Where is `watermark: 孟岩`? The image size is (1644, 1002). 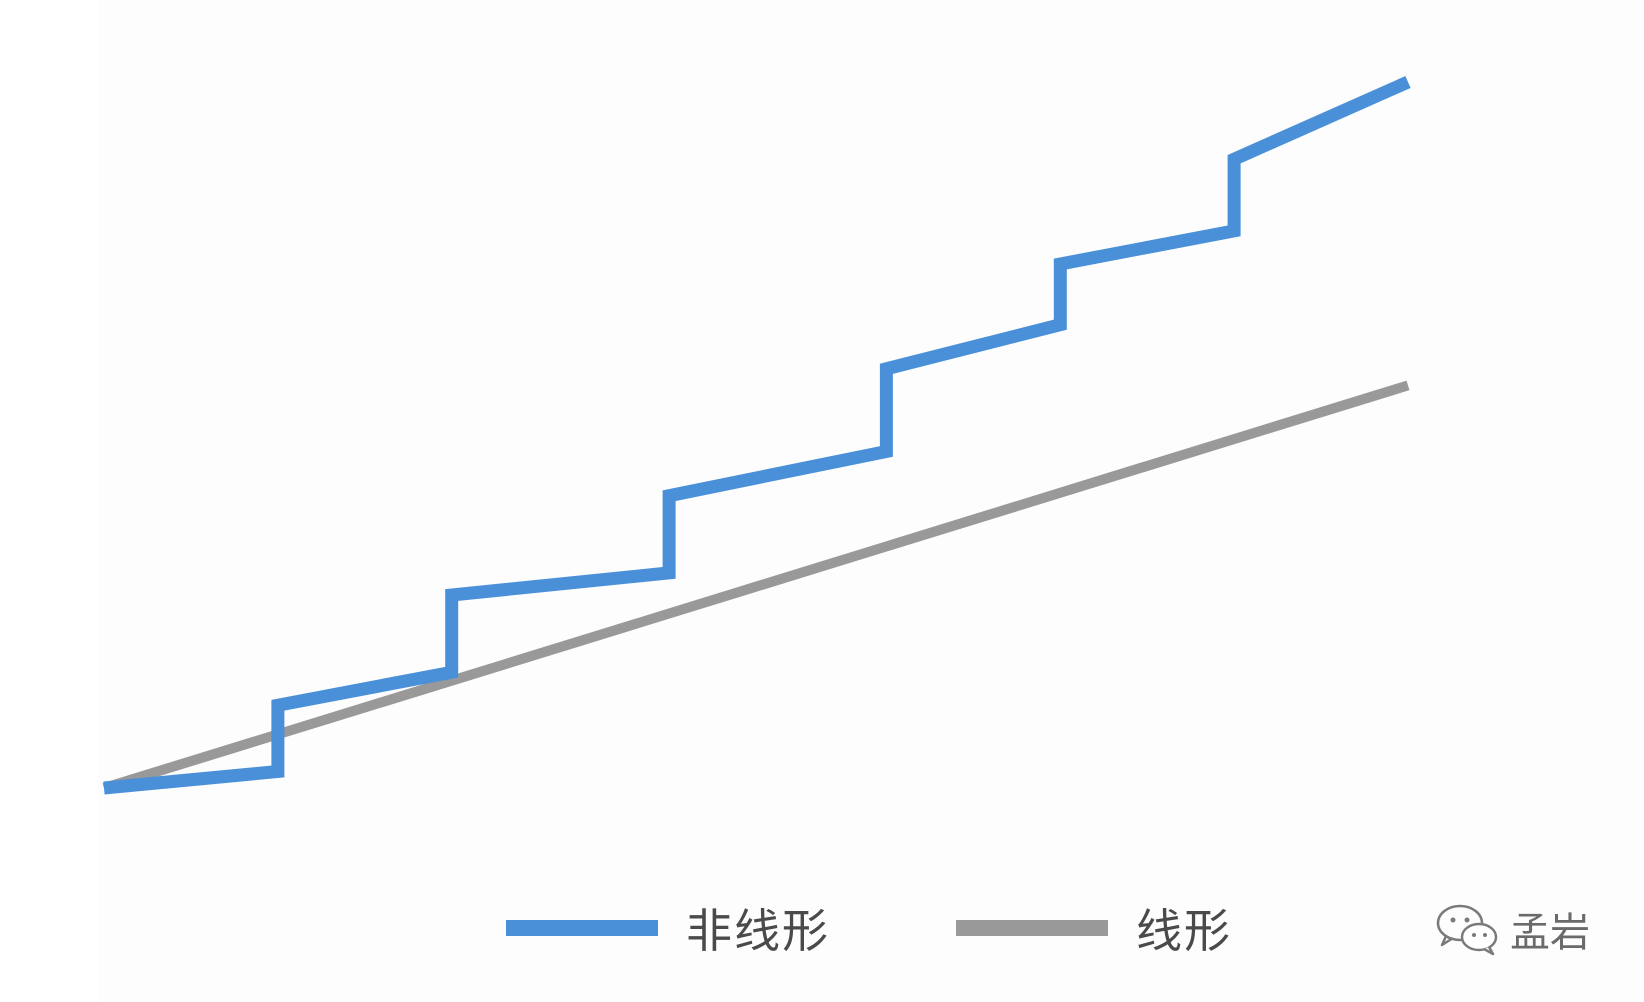 watermark: 孟岩 is located at coordinates (1512, 929).